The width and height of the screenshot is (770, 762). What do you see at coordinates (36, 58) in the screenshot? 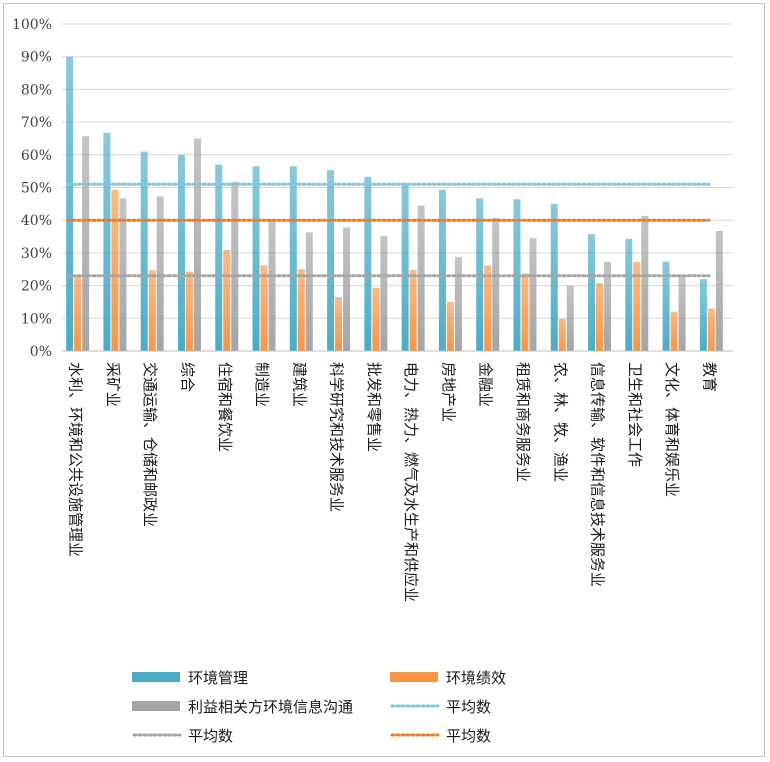
I see `y-tick-label: 90%` at bounding box center [36, 58].